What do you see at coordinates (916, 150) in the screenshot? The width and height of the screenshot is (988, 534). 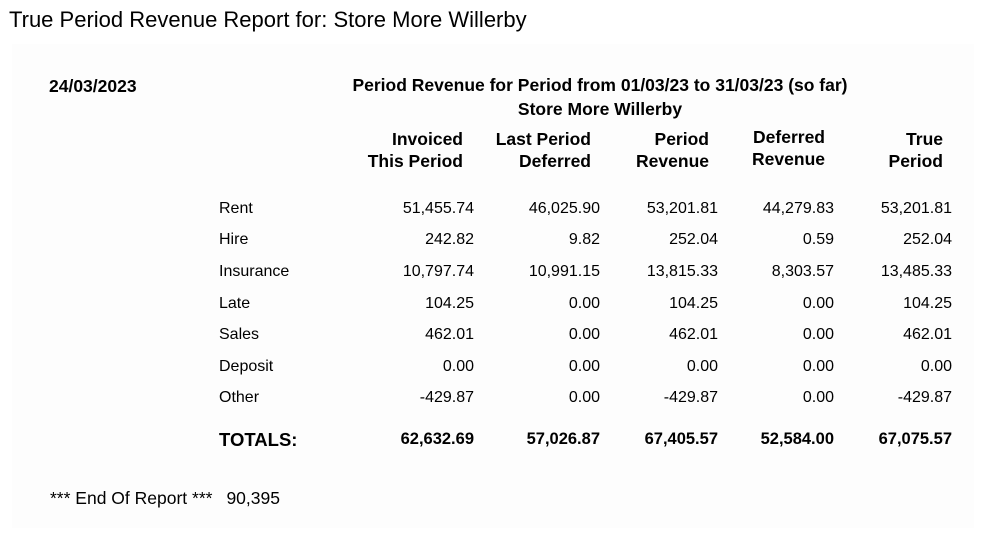 I see `column-header-true-period: True Period` at bounding box center [916, 150].